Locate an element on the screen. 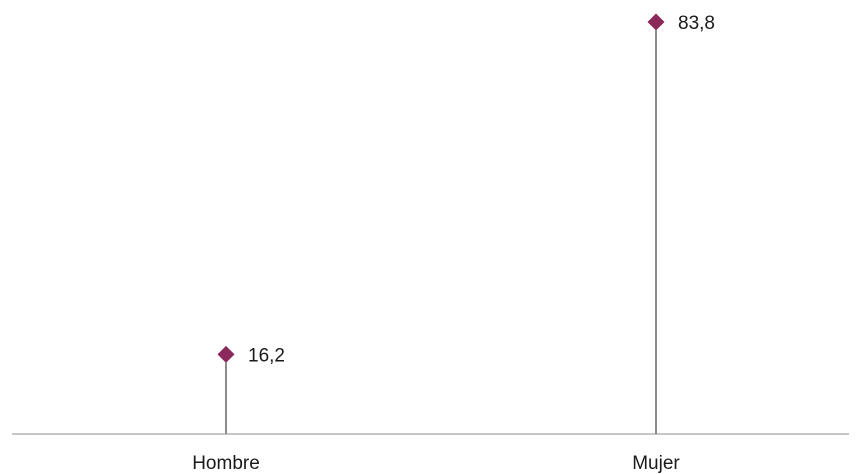  category-label-hombre: Hombre is located at coordinates (226, 463).